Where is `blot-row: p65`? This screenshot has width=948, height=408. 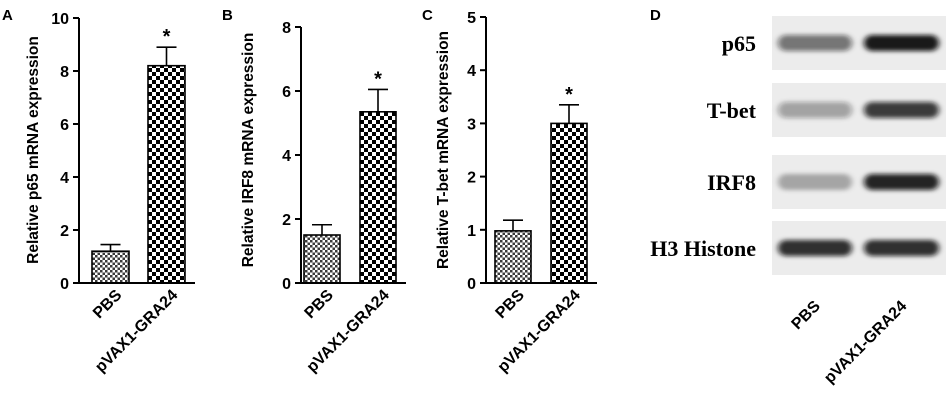 blot-row: p65 is located at coordinates (834, 43).